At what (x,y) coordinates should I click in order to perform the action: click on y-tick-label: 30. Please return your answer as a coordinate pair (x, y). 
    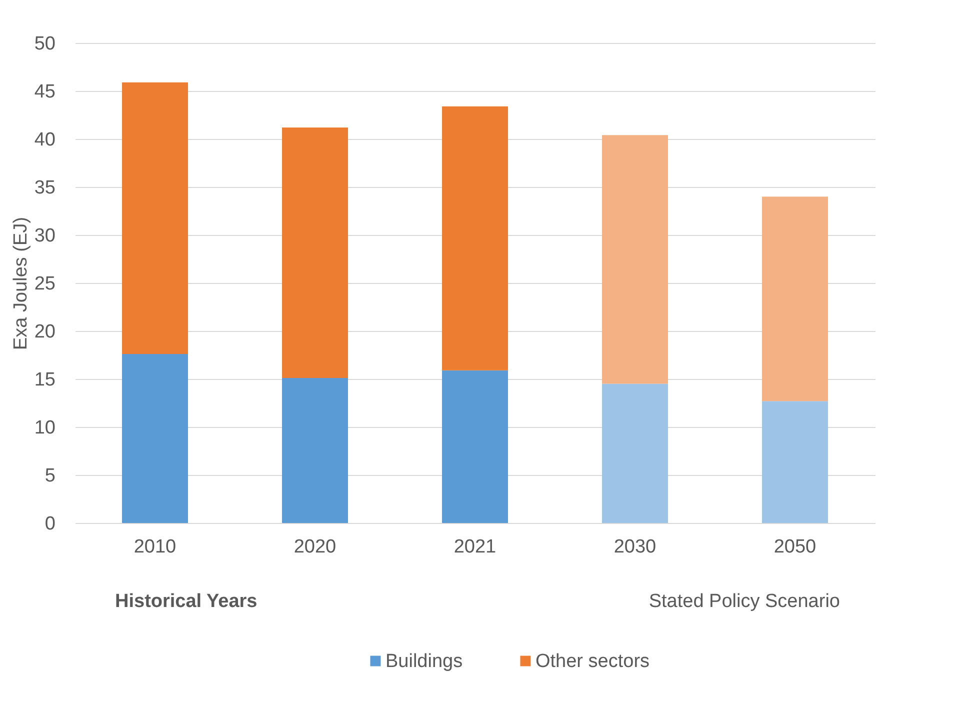
    Looking at the image, I should click on (45, 236).